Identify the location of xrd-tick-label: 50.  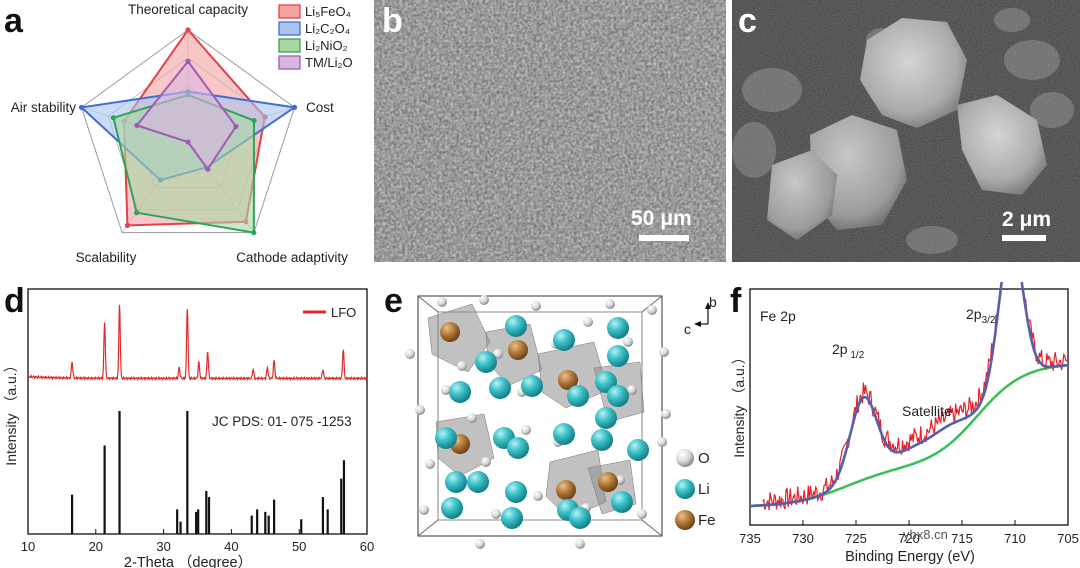
(299, 546).